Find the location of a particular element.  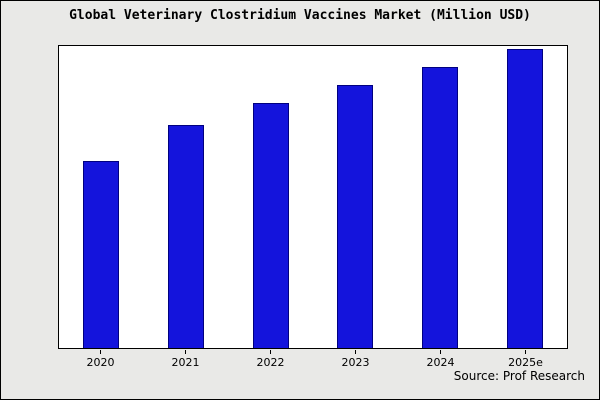

bar-2020 is located at coordinates (101, 254).